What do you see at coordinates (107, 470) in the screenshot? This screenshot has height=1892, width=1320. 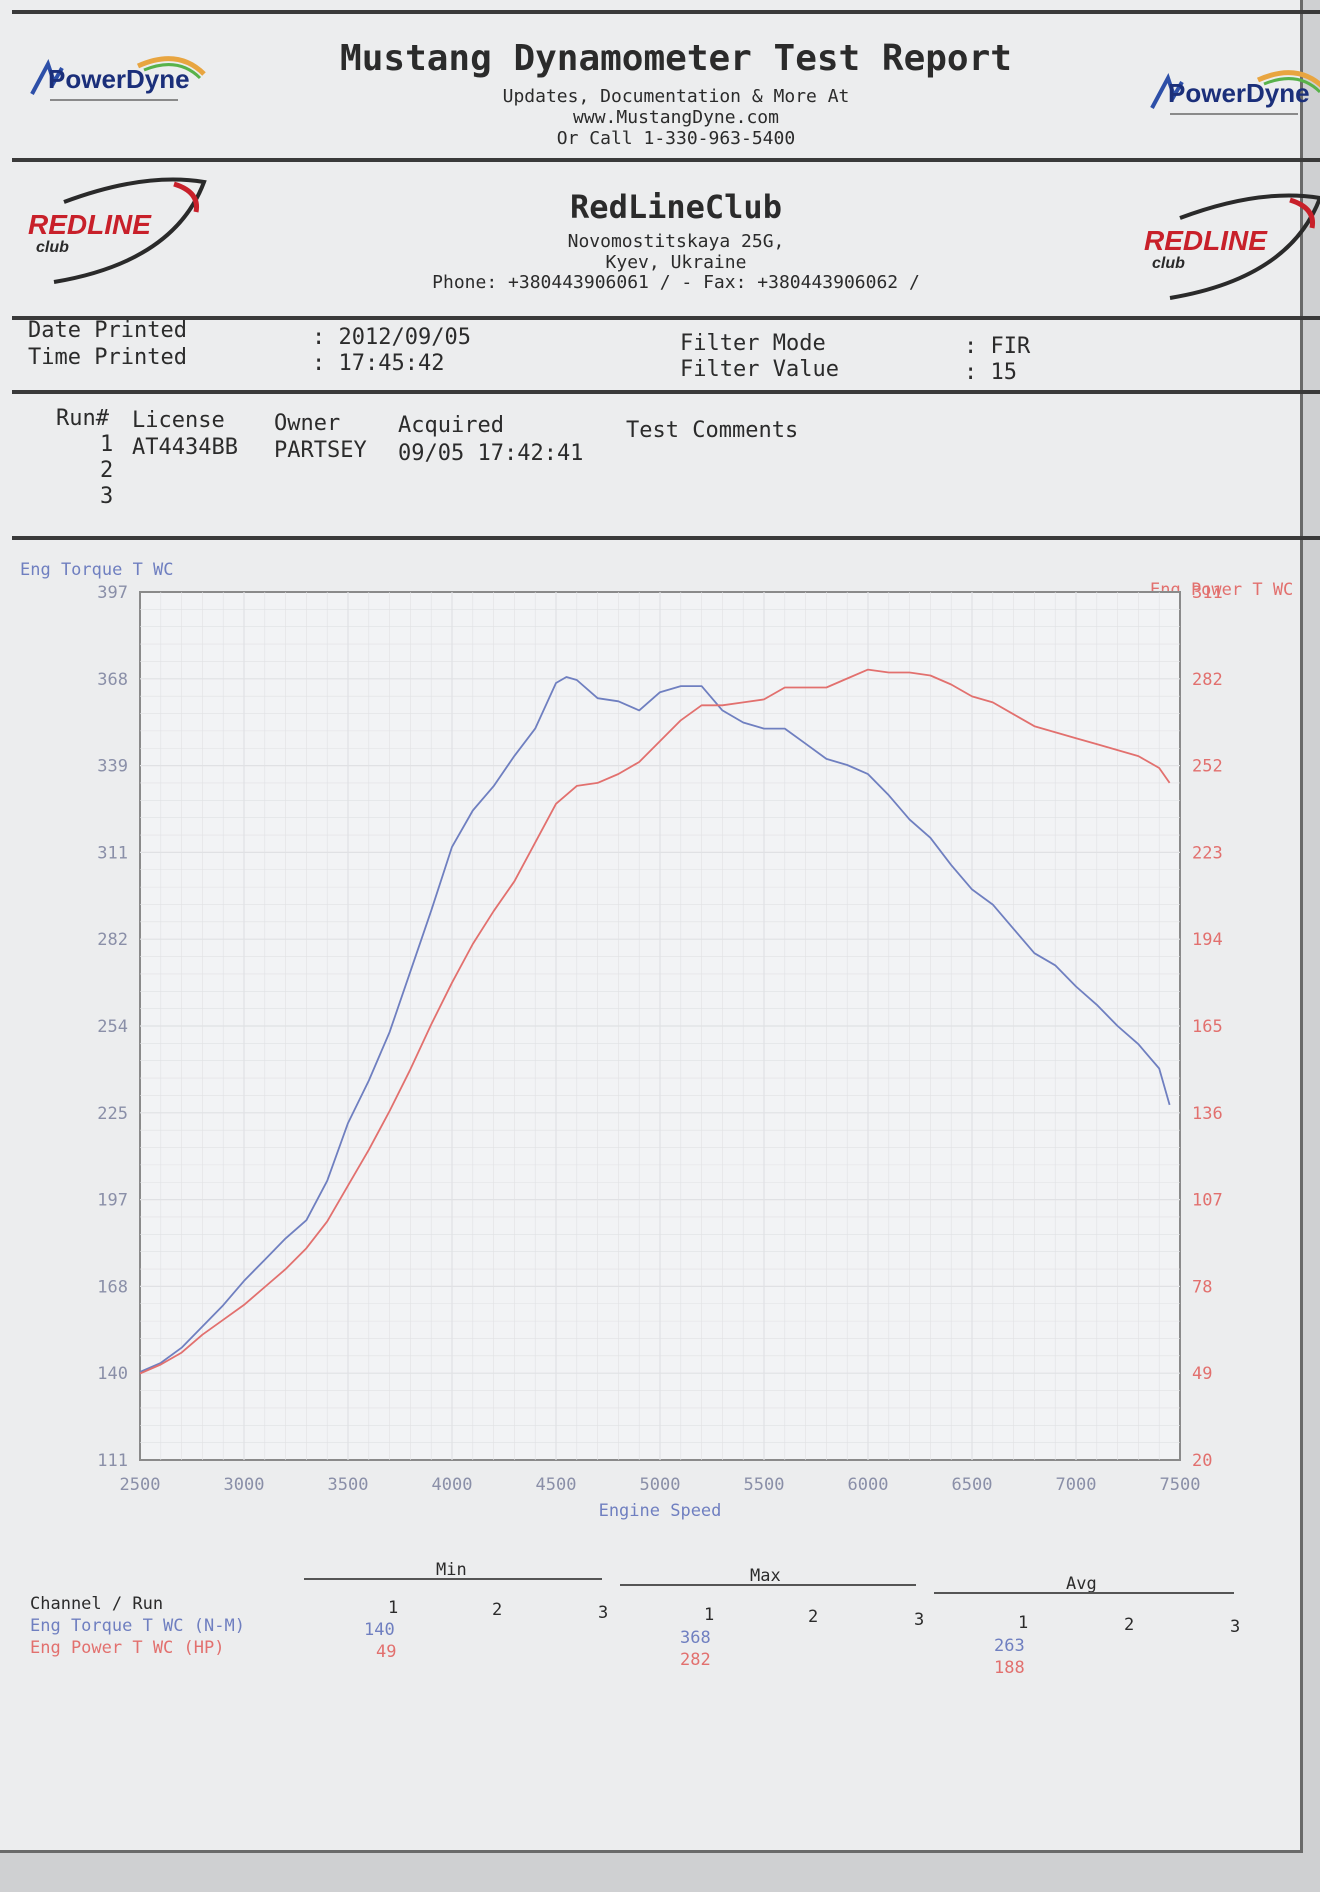 I see `run-2-number: 2` at bounding box center [107, 470].